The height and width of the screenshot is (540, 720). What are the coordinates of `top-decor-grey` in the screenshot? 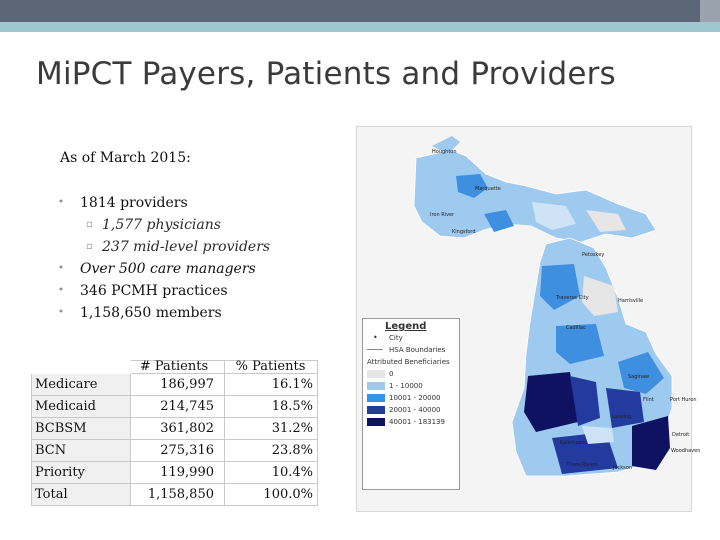 It's located at (710, 11).